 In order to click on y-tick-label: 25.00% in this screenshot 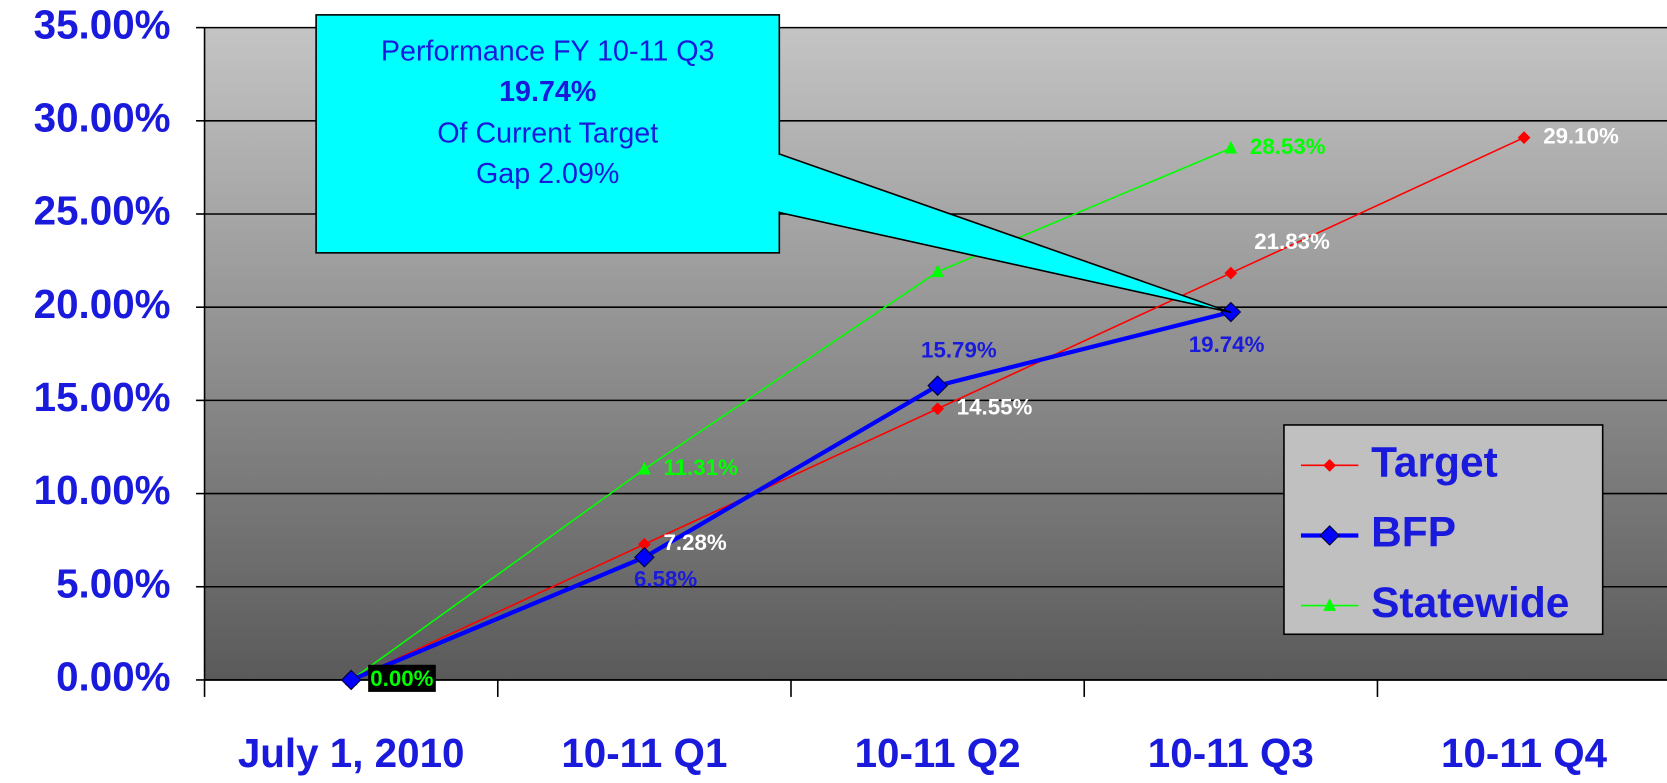, I will do `click(102, 211)`.